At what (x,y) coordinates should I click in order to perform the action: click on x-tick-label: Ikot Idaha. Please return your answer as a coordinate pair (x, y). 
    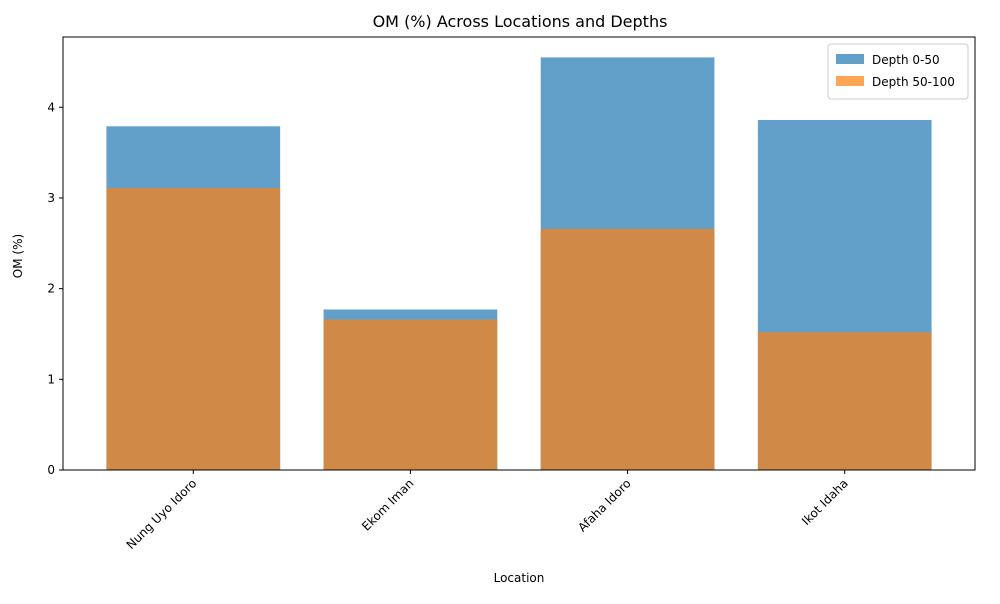
    Looking at the image, I should click on (825, 502).